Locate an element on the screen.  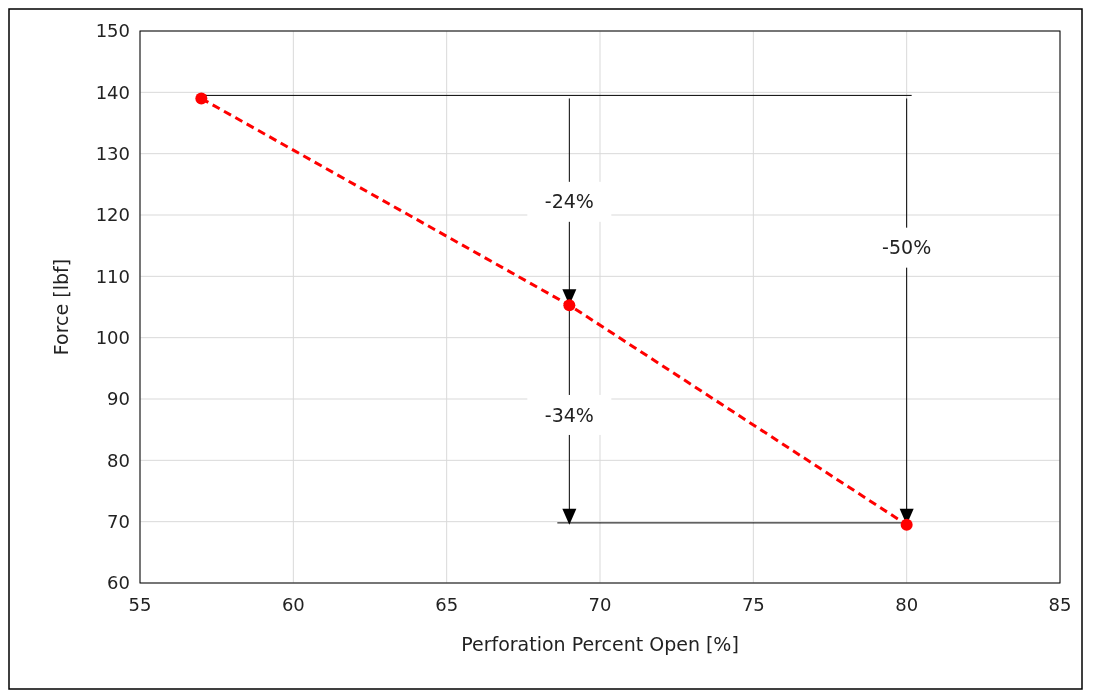
annotation: -50% is located at coordinates (907, 247).